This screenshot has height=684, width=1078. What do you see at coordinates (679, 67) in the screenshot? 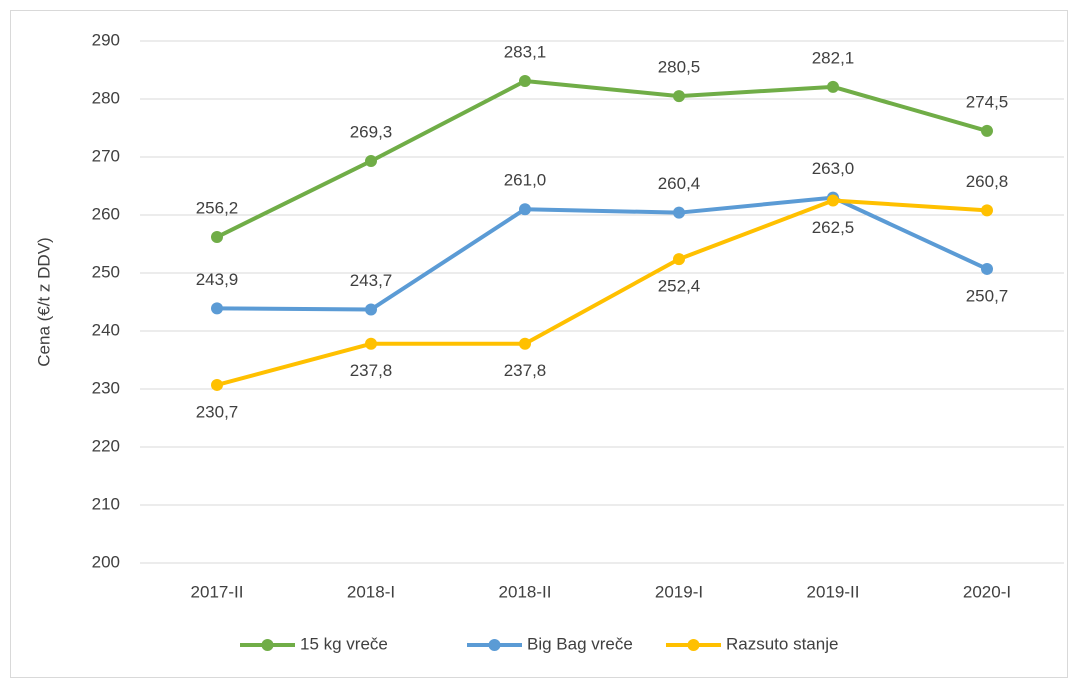
I see `data-label: 280,5` at bounding box center [679, 67].